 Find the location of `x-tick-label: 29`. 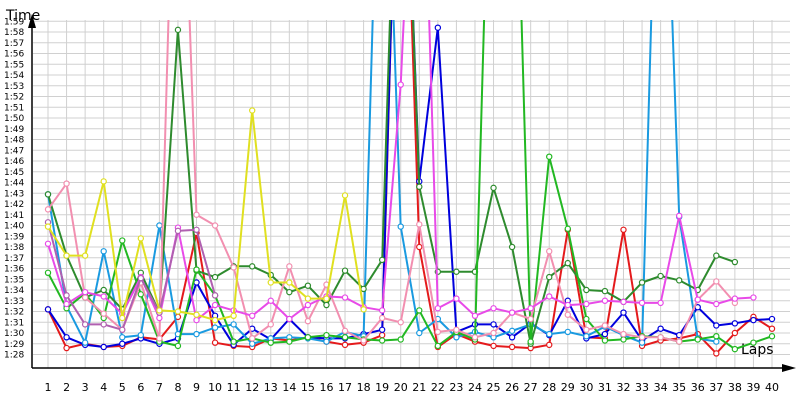

x-tick-label: 29 is located at coordinates (568, 387).